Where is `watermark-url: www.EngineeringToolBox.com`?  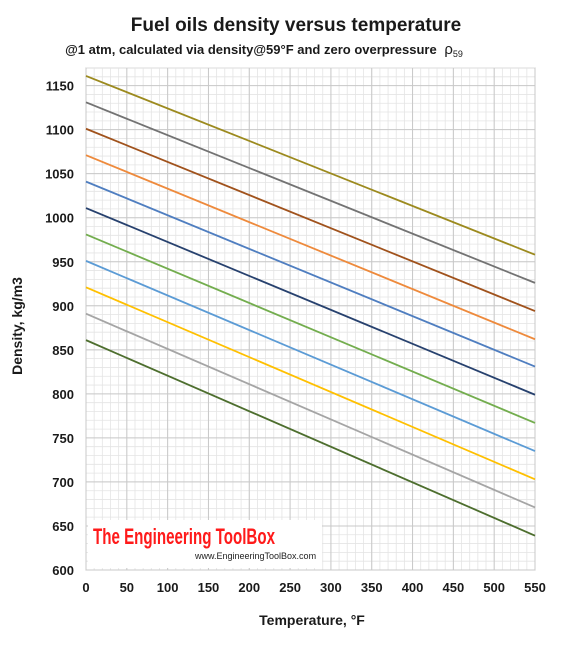
watermark-url: www.EngineeringToolBox.com is located at coordinates (255, 556).